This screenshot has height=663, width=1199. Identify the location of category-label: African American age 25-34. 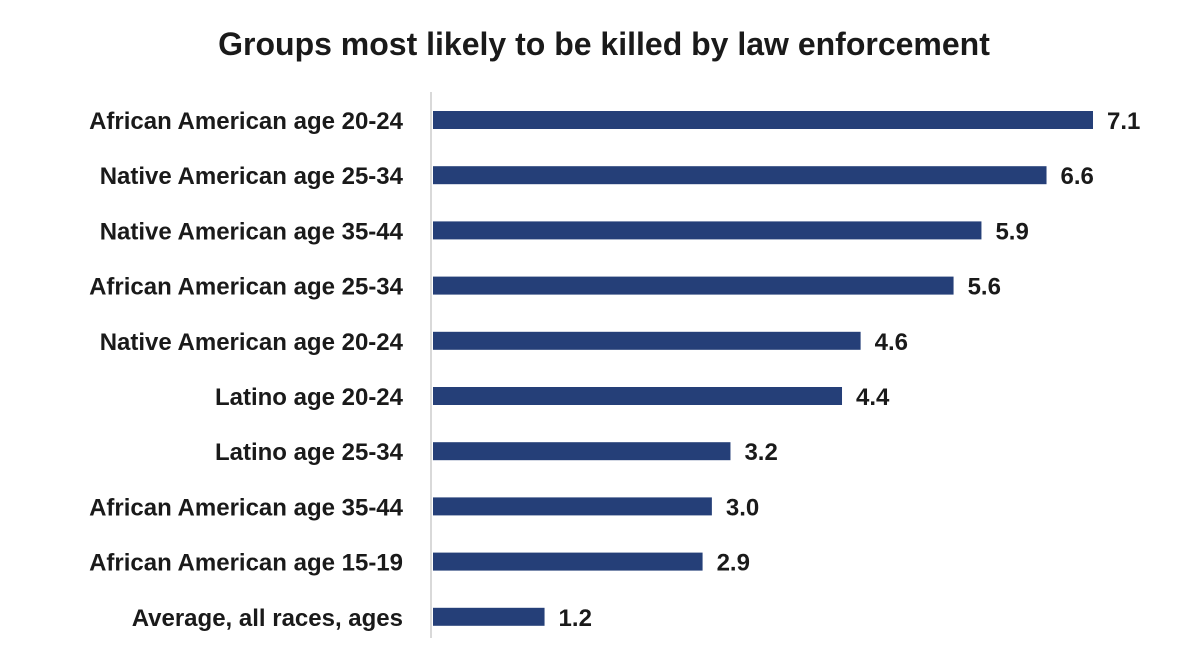
(246, 287).